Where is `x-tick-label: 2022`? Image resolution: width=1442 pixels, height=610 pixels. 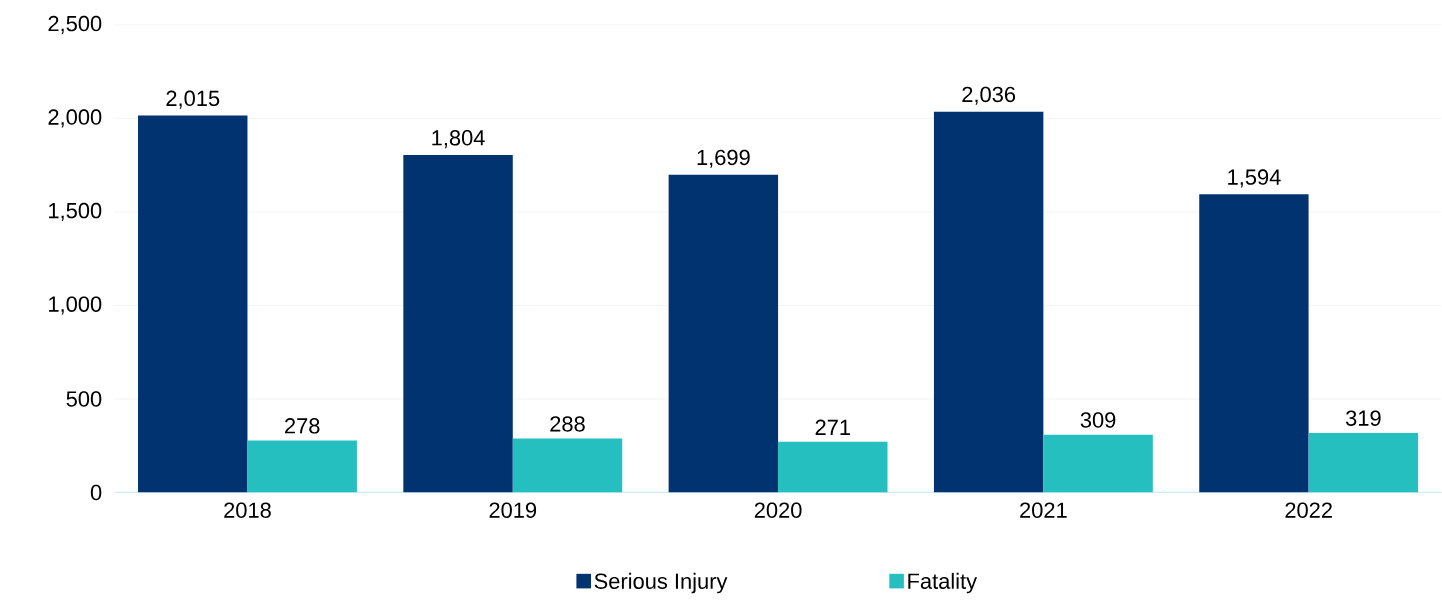
x-tick-label: 2022 is located at coordinates (1308, 510).